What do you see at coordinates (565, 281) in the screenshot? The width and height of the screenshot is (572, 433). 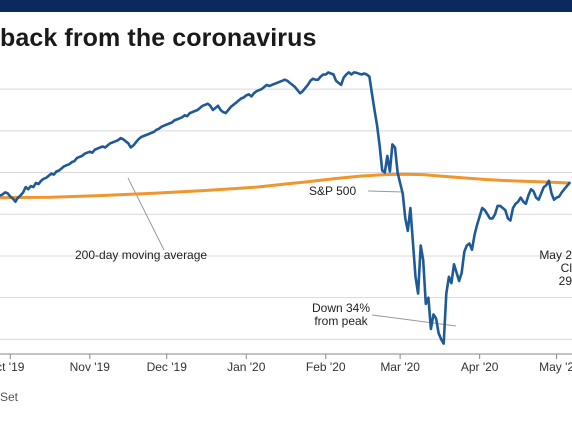 I see `annotation-line: 29` at bounding box center [565, 281].